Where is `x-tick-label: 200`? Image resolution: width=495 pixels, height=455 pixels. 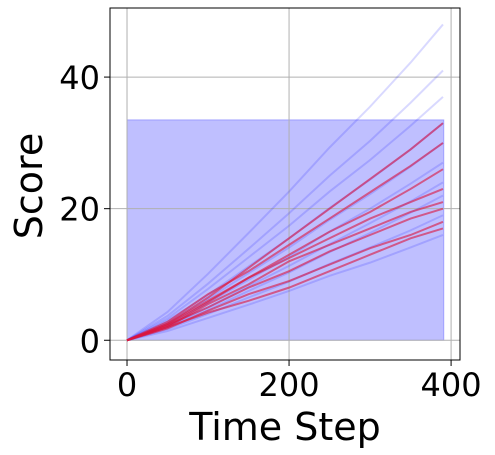 x-tick-label: 200 is located at coordinates (289, 385).